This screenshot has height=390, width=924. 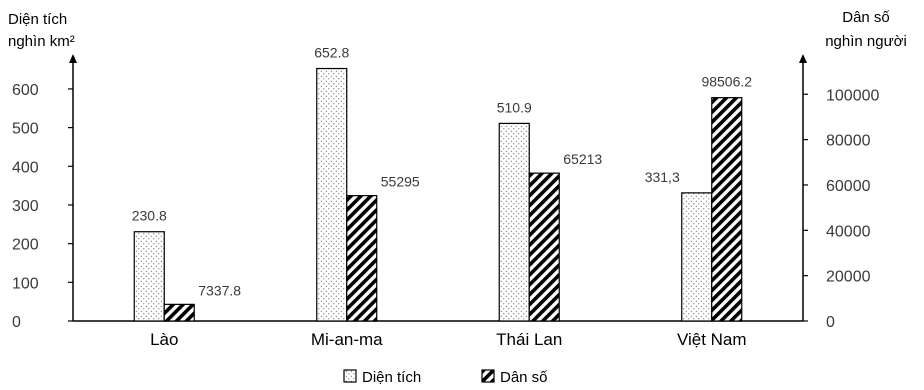 What do you see at coordinates (25, 90) in the screenshot?
I see `left-tick-label: 600` at bounding box center [25, 90].